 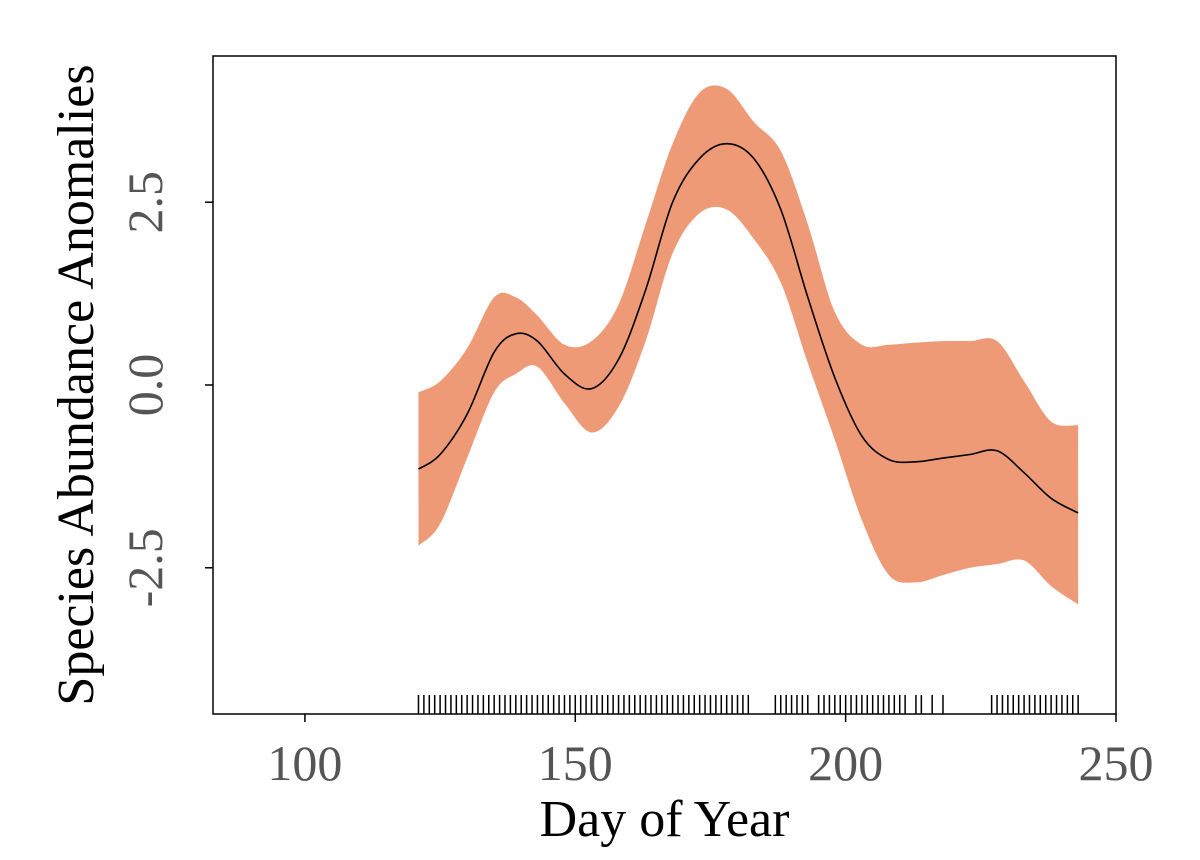 I want to click on x-tick-label: 150, so click(x=575, y=763).